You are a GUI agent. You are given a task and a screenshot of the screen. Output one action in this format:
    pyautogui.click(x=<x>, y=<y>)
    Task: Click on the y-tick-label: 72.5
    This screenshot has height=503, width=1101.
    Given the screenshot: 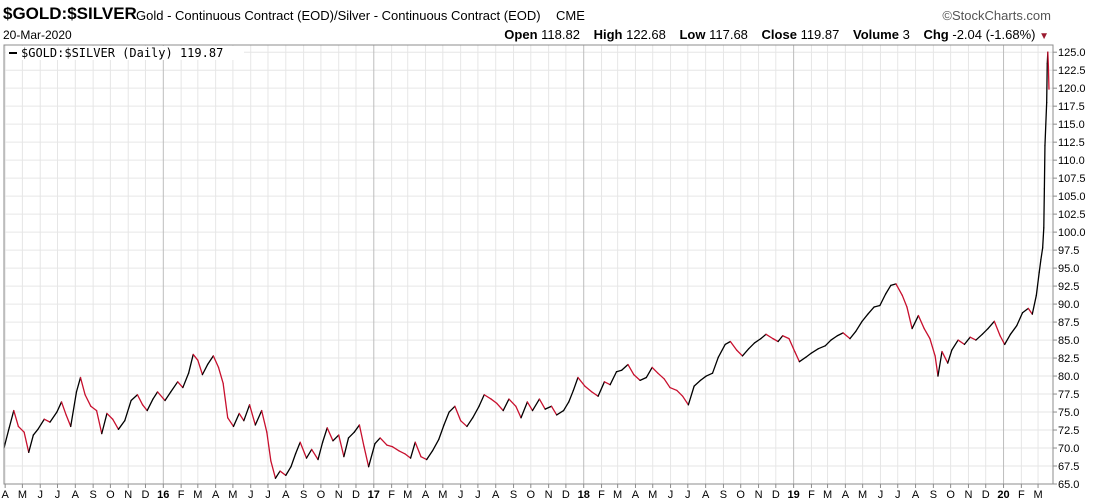 What is the action you would take?
    pyautogui.click(x=1068, y=431)
    